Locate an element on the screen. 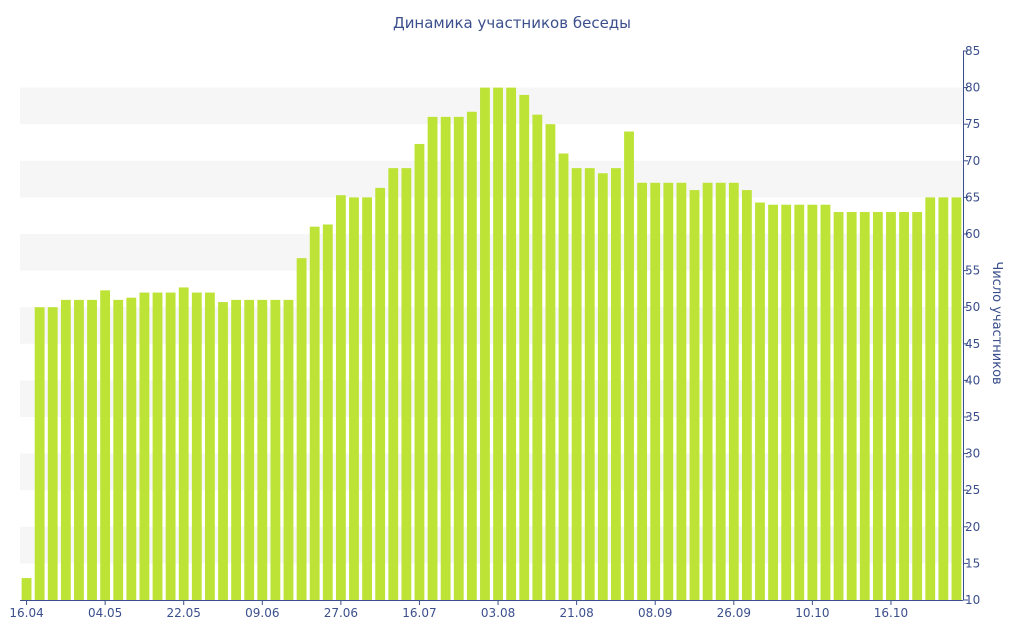 The height and width of the screenshot is (640, 1024). y-tick-label: 10 is located at coordinates (972, 600).